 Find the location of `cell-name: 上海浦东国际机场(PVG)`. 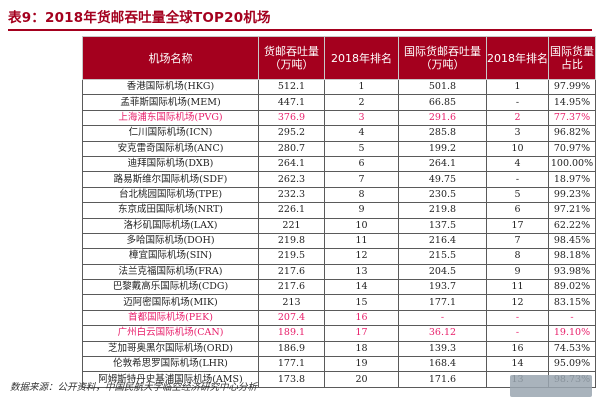

cell-name: 上海浦东国际机场(PVG) is located at coordinates (170, 118).